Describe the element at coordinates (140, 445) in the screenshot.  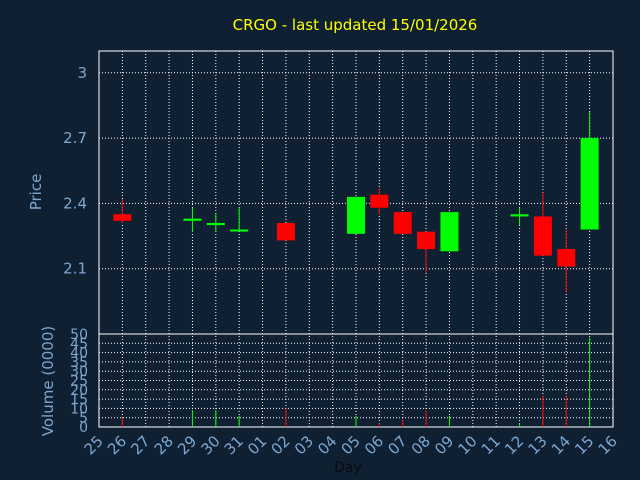
I see `x-tick-label: 27` at that location.